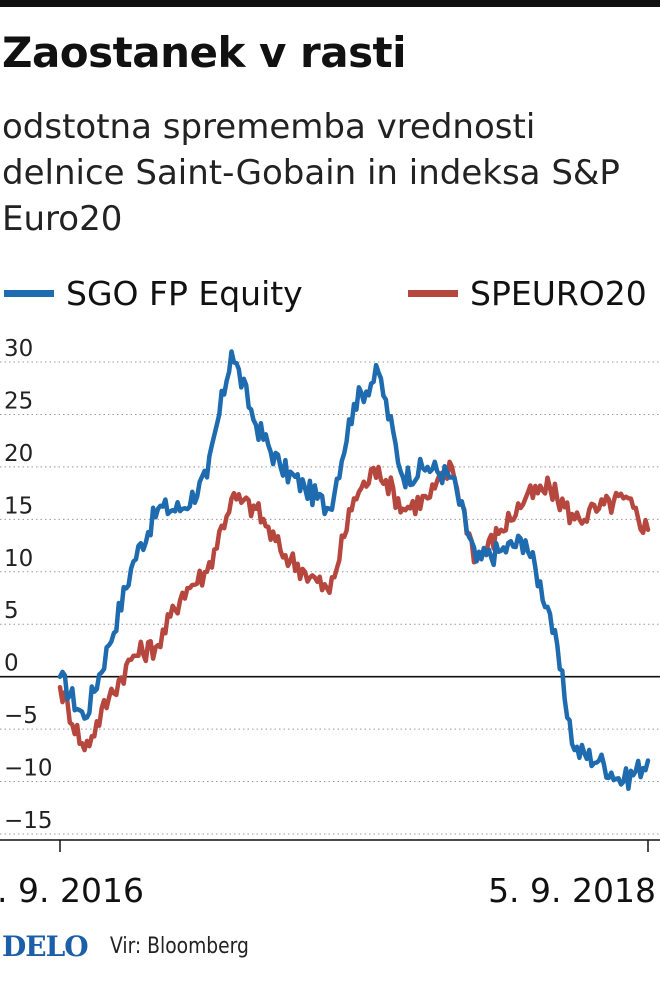 The height and width of the screenshot is (985, 660). Describe the element at coordinates (18, 506) in the screenshot. I see `y-tick-label: 15` at that location.